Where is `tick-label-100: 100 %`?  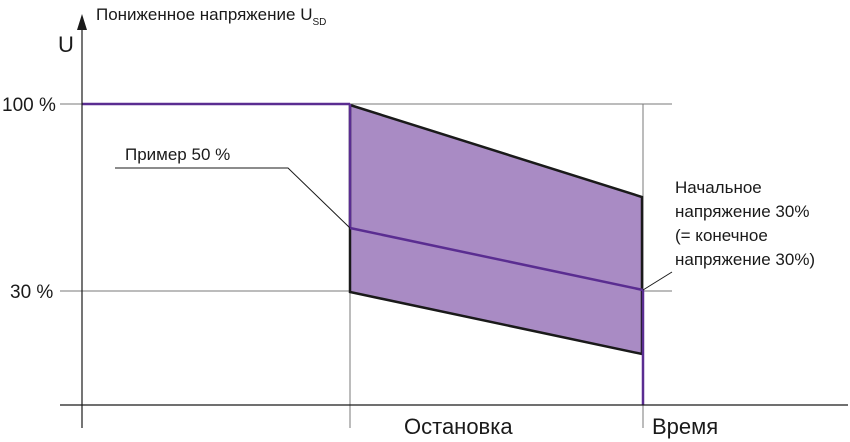
tick-label-100: 100 % is located at coordinates (29, 105).